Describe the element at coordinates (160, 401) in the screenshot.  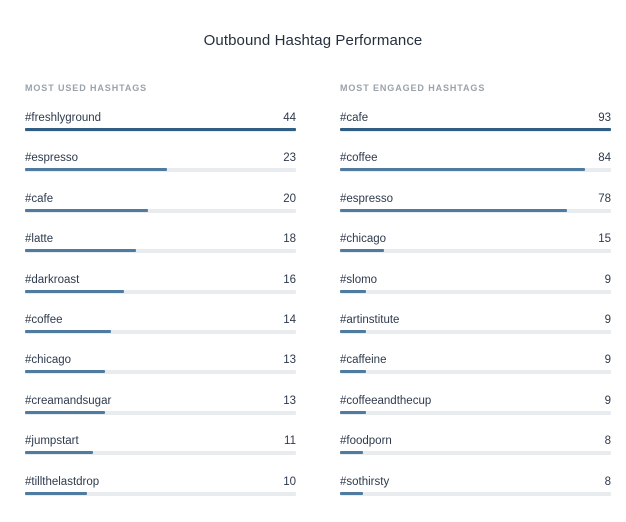
I see `hashtag-row-text: #creamandsugar 13` at that location.